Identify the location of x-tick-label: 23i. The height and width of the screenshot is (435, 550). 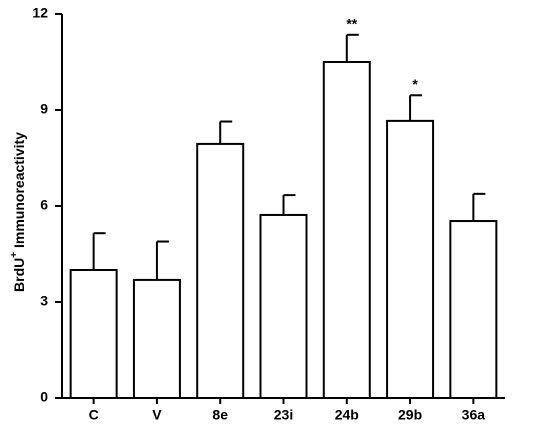
(283, 415).